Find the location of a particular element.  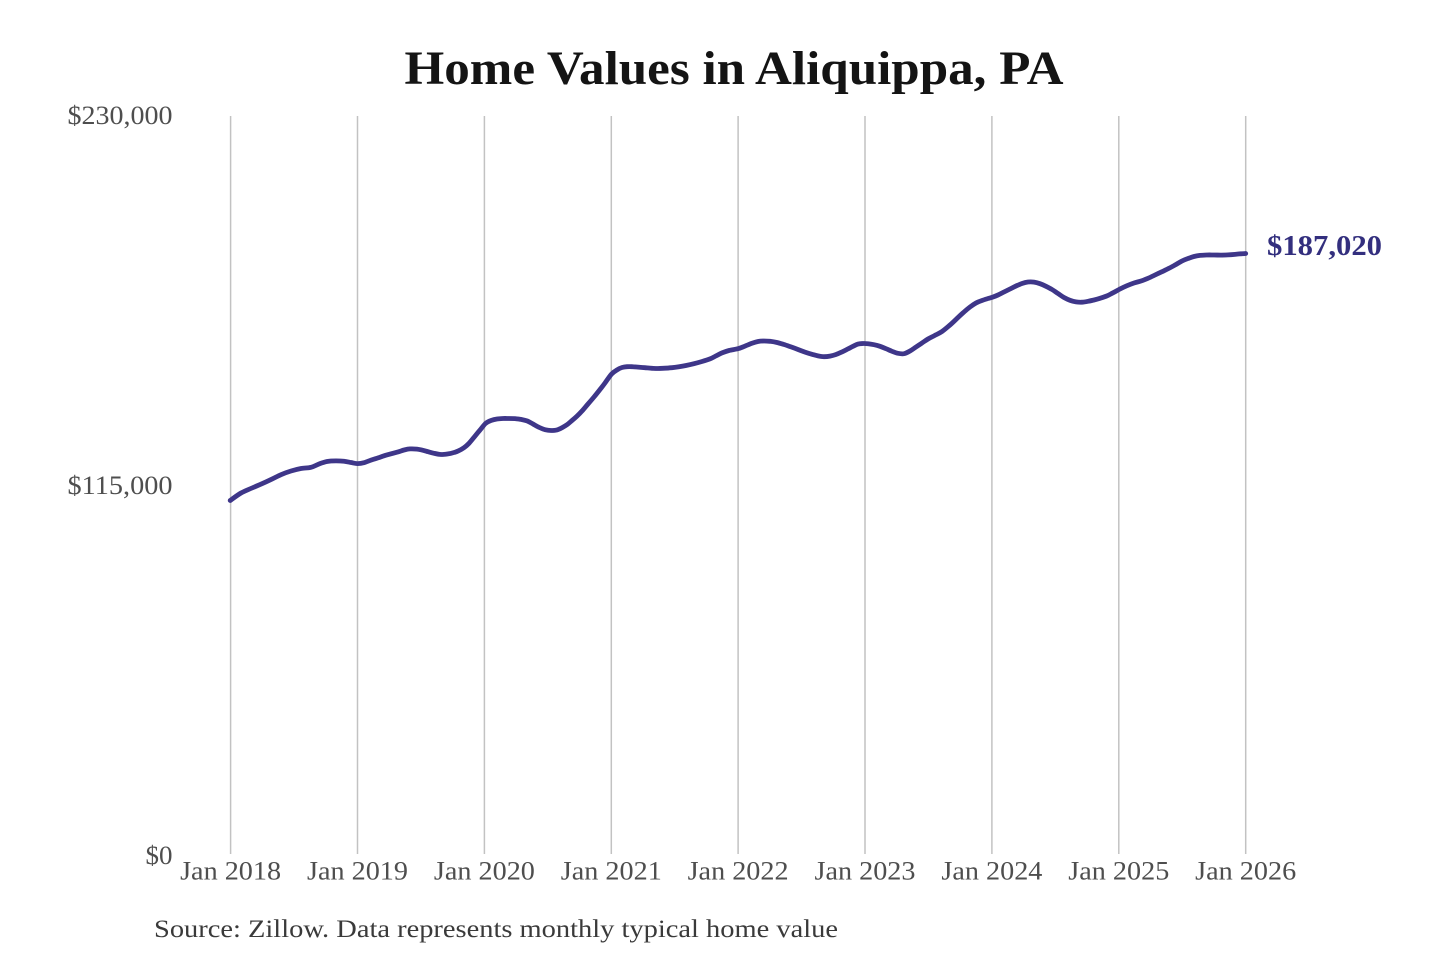

svg-text: $230,000 is located at coordinates (120, 115).